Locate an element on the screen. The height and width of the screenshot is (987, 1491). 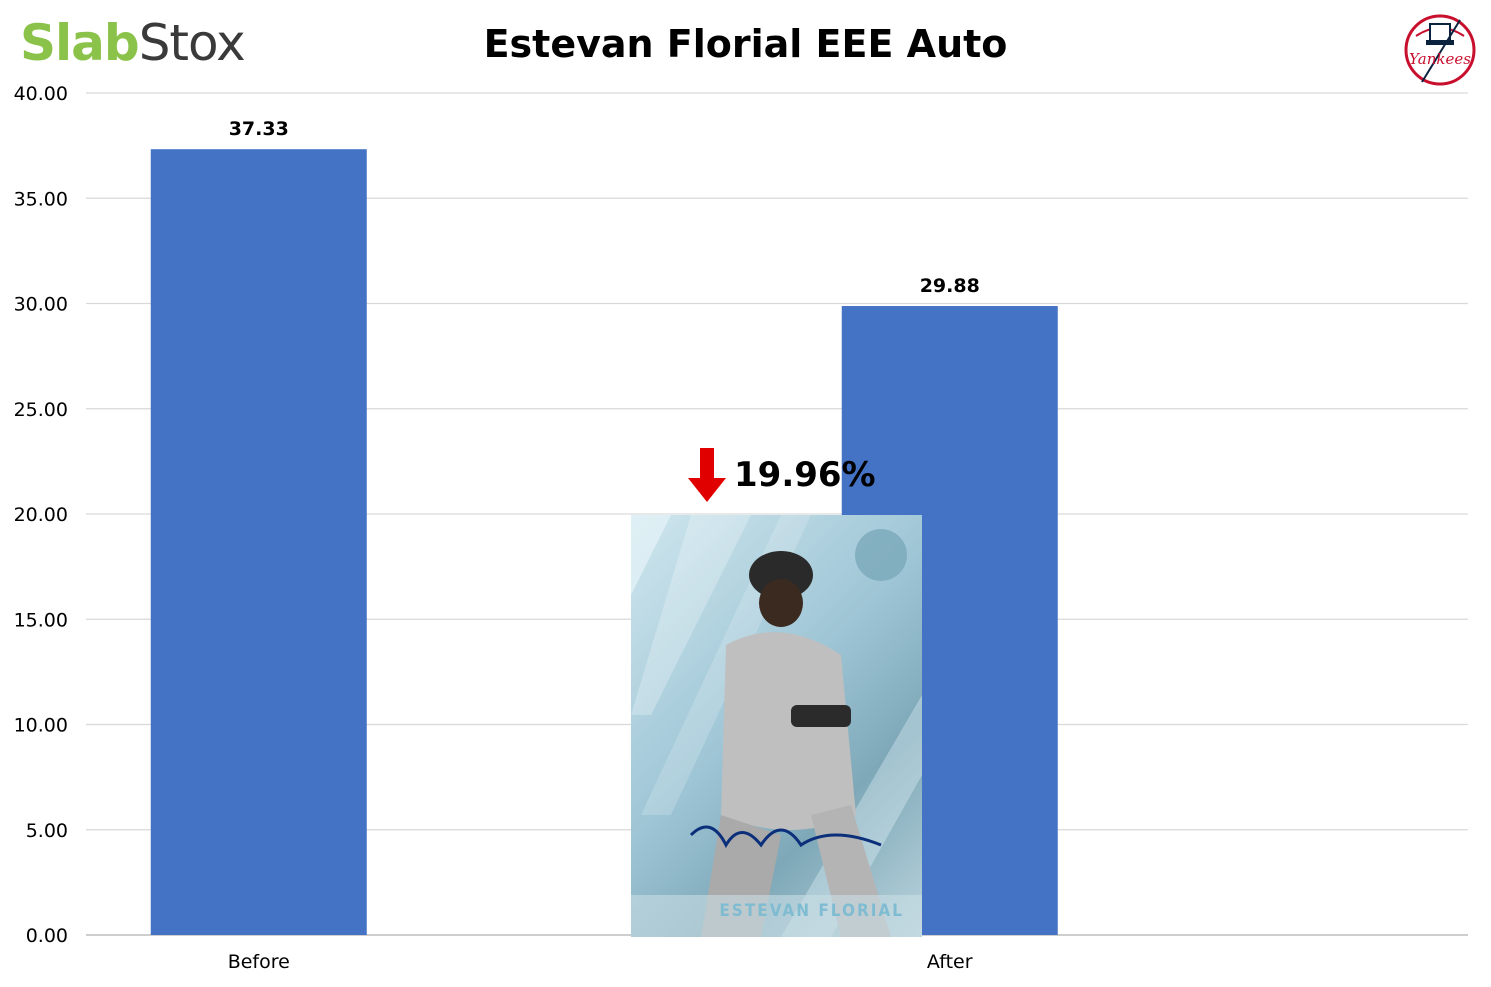
chart-title: Estevan Florial EEE Auto is located at coordinates (745, 44).